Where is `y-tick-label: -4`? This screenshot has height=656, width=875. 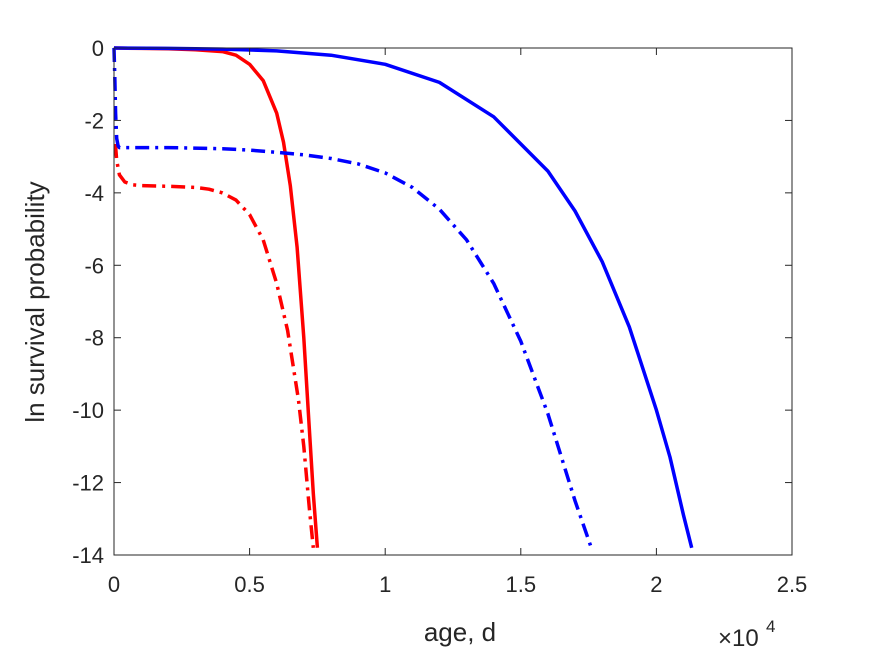
y-tick-label: -4 is located at coordinates (94, 193).